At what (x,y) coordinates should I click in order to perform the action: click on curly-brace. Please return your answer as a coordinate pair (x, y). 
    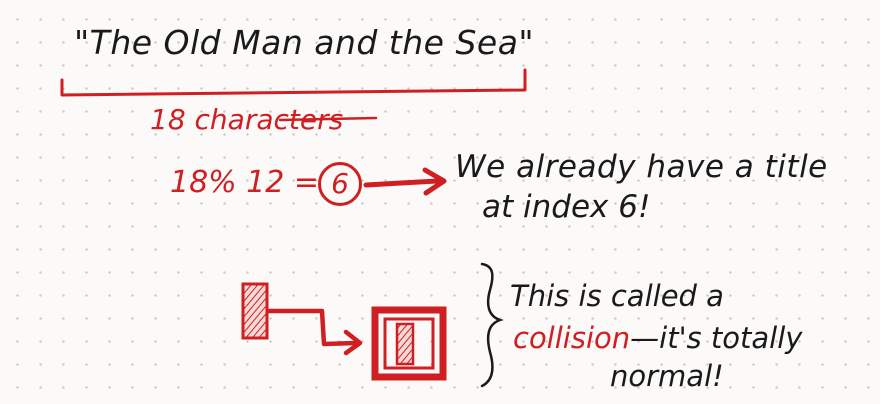
    Looking at the image, I should click on (492, 325).